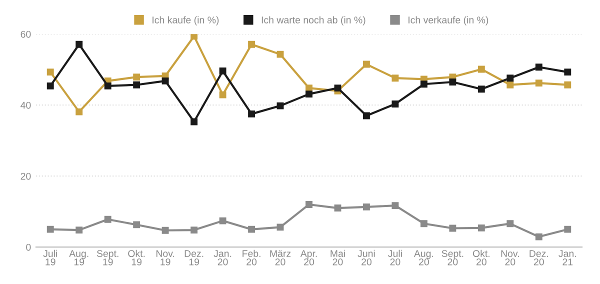 This screenshot has width=600, height=284. Describe the element at coordinates (366, 258) in the screenshot. I see `x-tick-label: Juni 20` at that location.